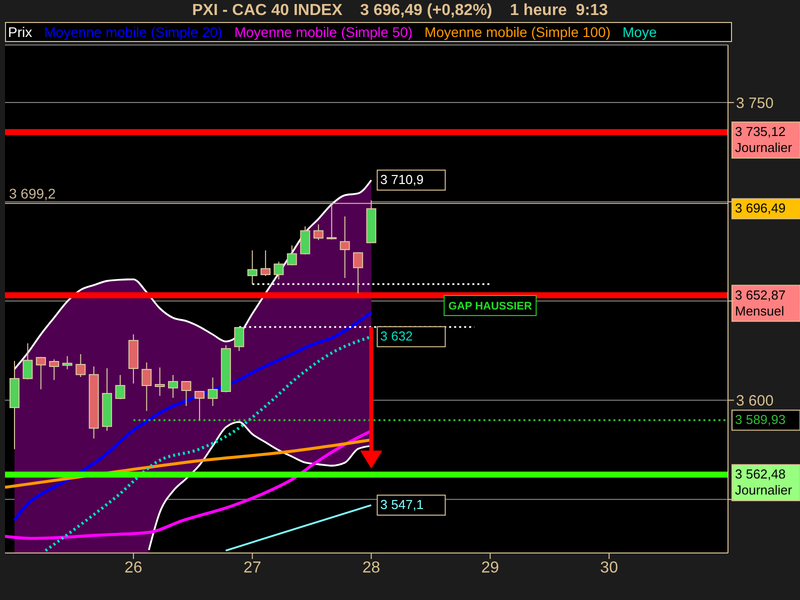  I want to click on y-tick-label: 3 600, so click(755, 401).